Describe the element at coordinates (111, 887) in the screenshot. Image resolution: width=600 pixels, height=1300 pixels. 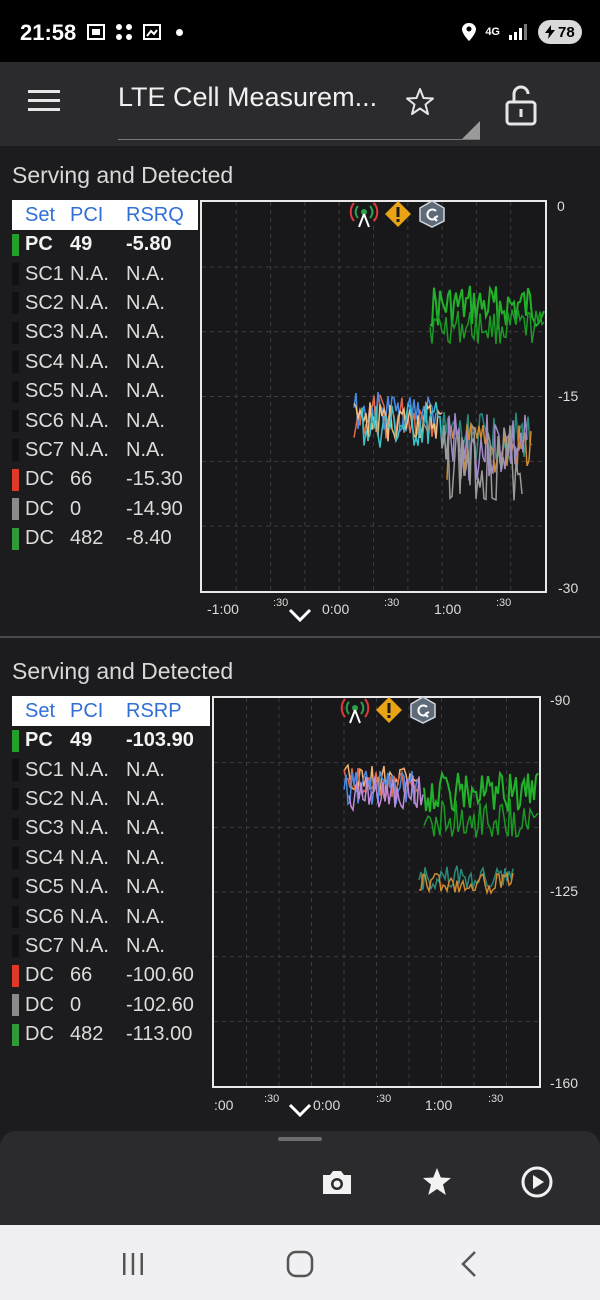
I see `table-row: SC5 N.A. N.A.` at that location.